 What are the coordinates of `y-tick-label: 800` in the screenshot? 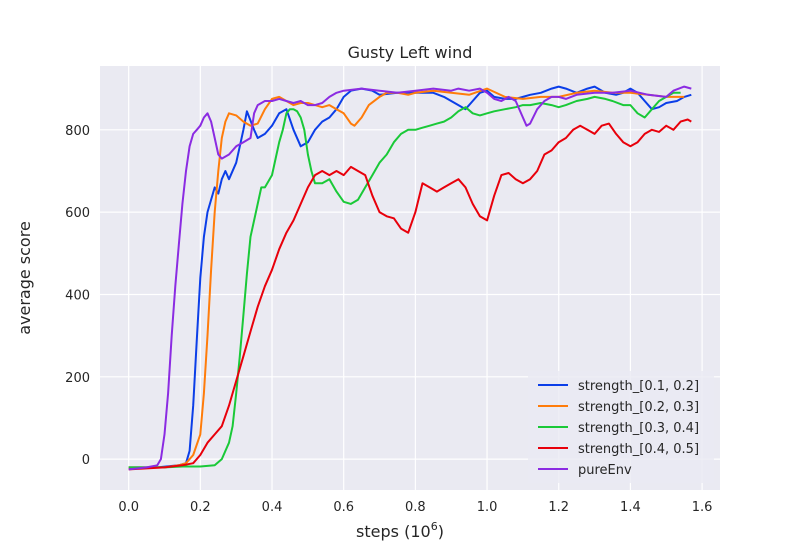 It's located at (77, 131).